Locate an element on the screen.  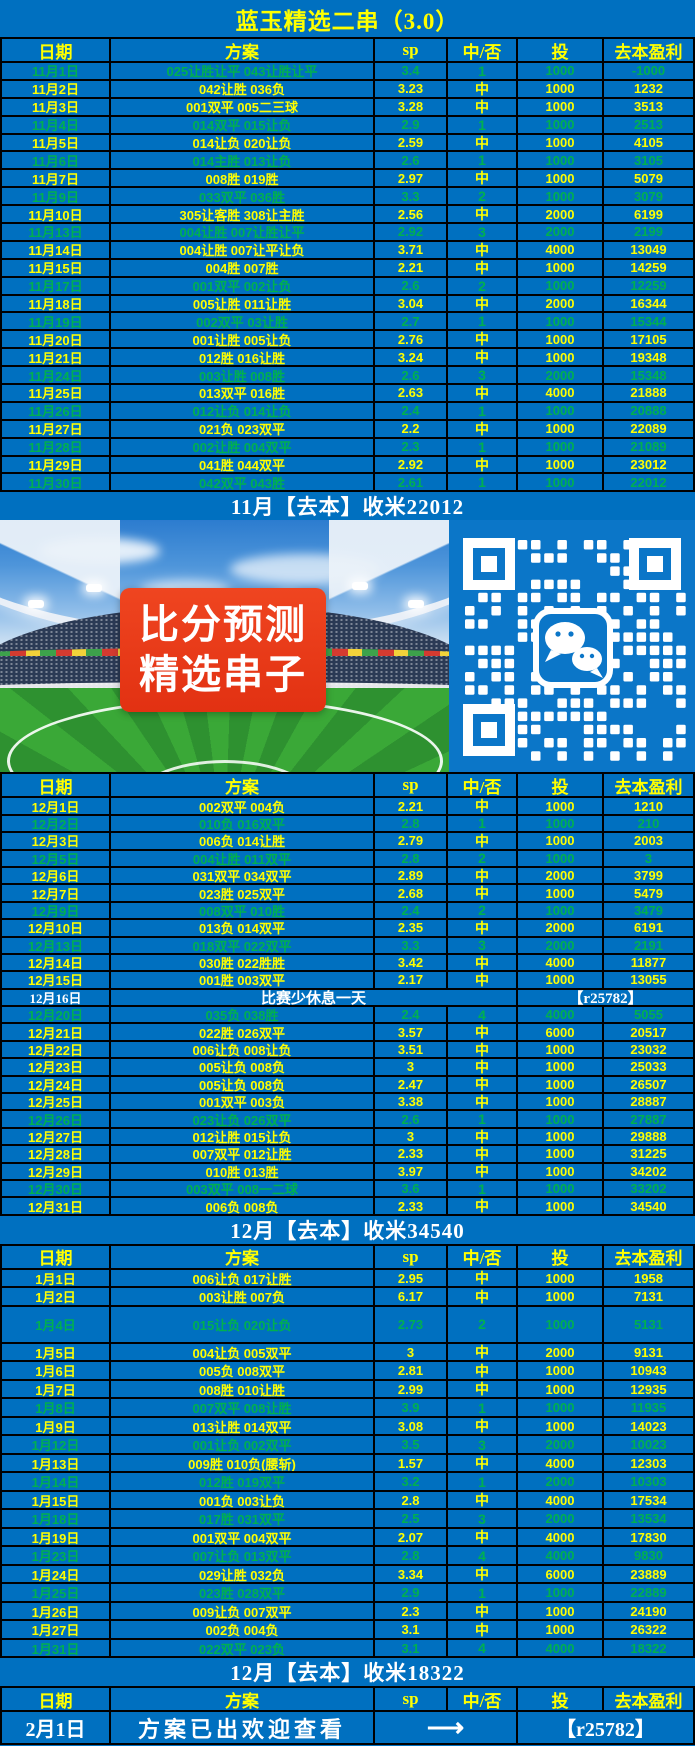
sp-cell: 2.61 is located at coordinates (411, 483).